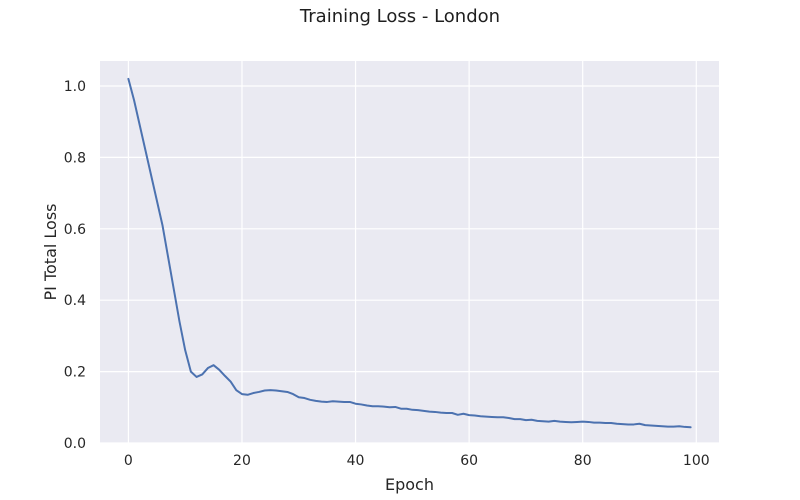  Describe the element at coordinates (417, 461) in the screenshot. I see `x-axis-ticks: 0 20 40 60 80 100` at that location.